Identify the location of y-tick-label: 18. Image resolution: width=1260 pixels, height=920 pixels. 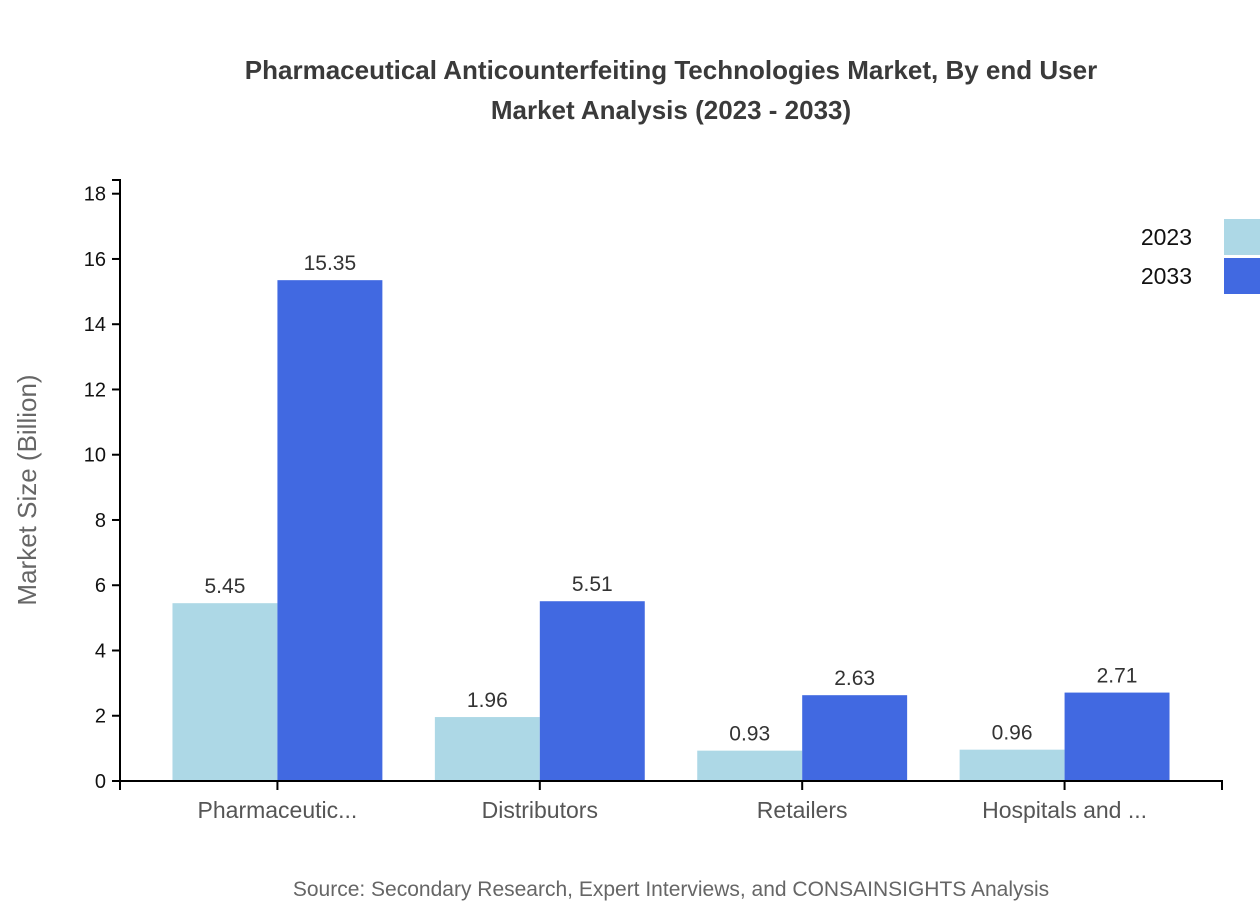
(95, 195).